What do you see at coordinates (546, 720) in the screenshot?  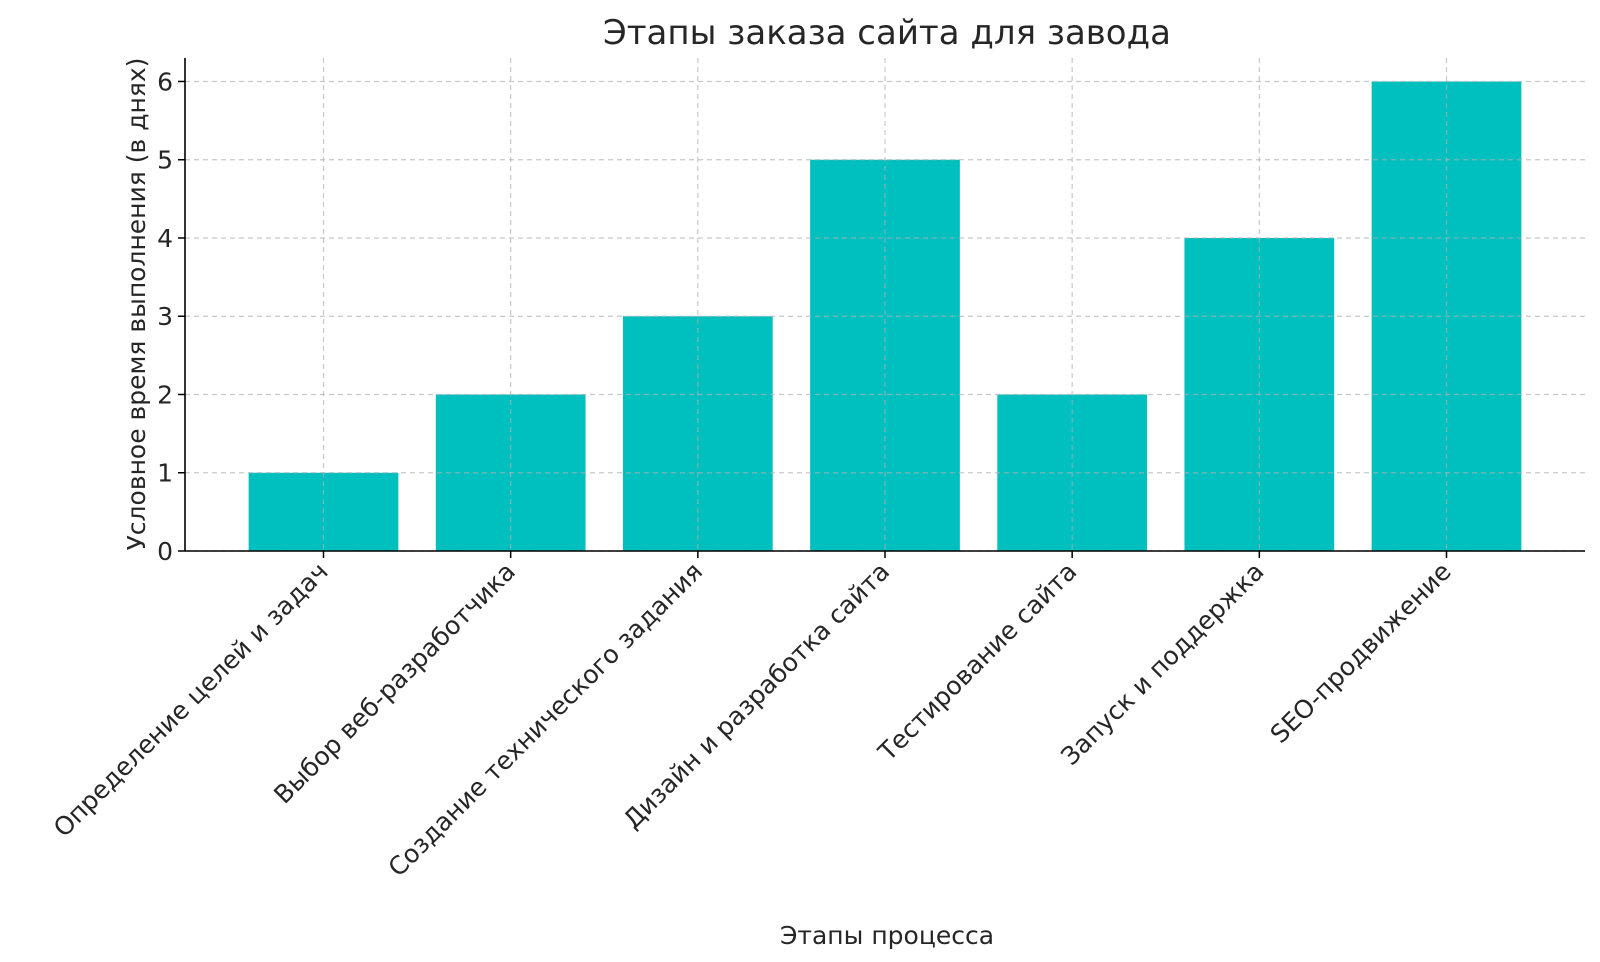 I see `x-tick-label: Создание технического задания` at bounding box center [546, 720].